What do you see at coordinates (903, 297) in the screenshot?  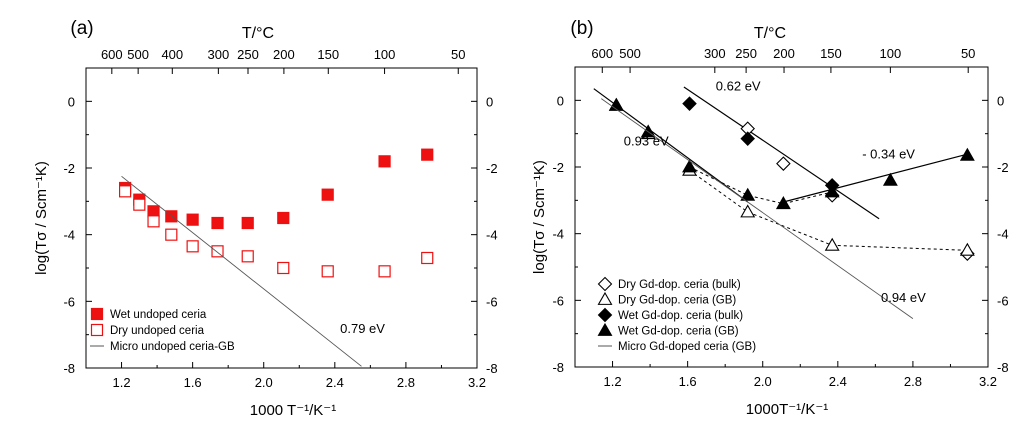 I see `slope-annotation: 0.94 eV` at bounding box center [903, 297].